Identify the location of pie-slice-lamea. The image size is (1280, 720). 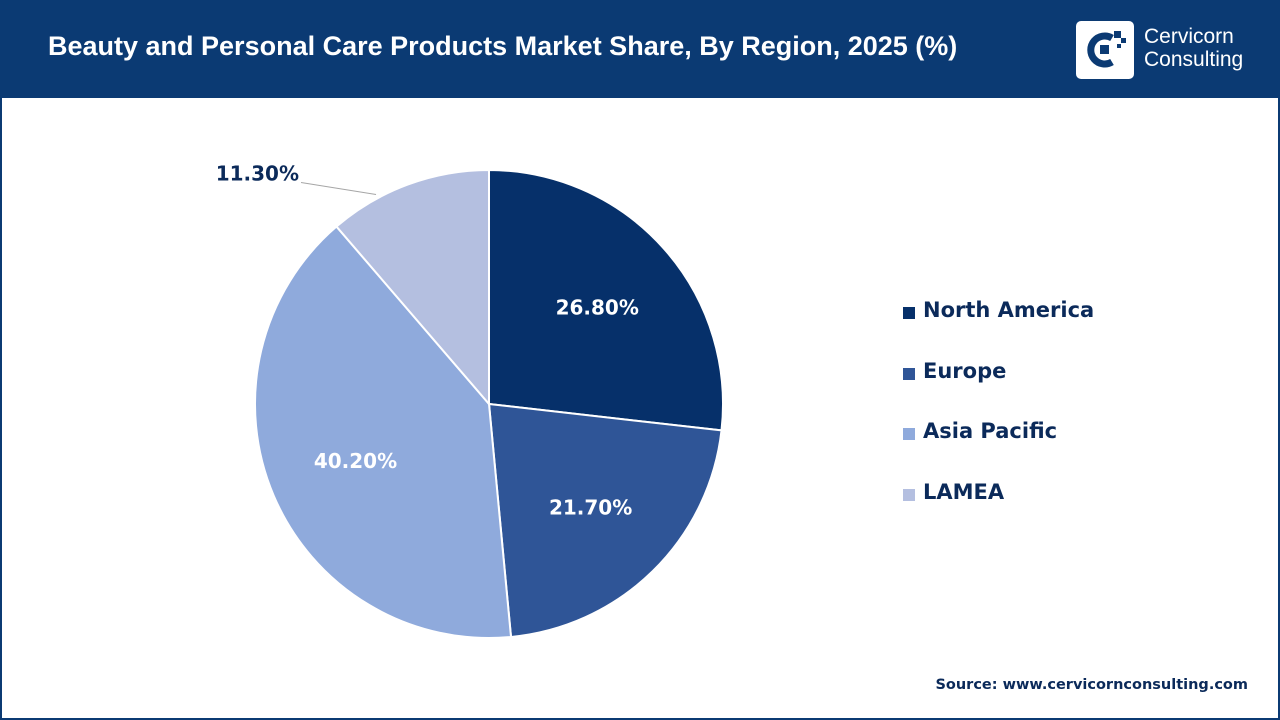
(412, 287).